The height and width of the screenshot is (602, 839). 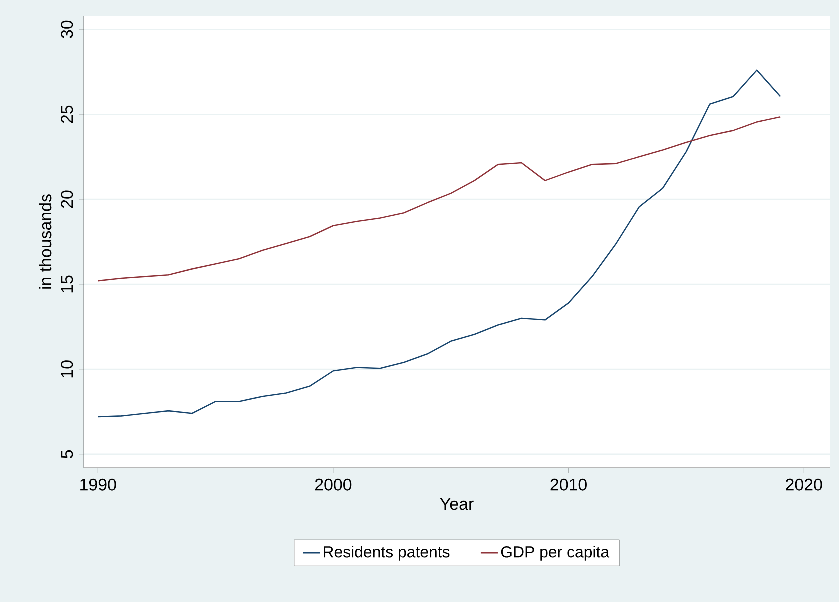 What do you see at coordinates (67, 369) in the screenshot?
I see `y-tick-label: 10` at bounding box center [67, 369].